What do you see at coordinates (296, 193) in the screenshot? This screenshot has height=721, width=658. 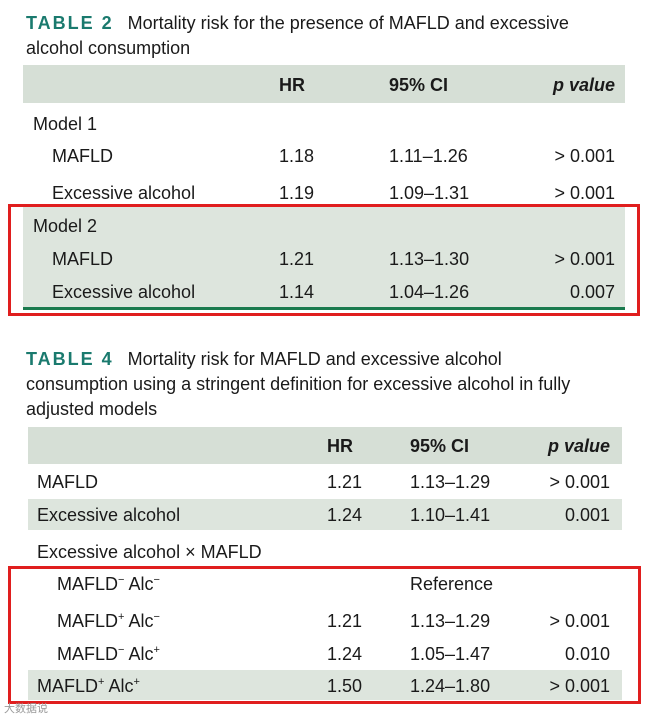 I see `table2-model1-row2-hr: 1.19` at bounding box center [296, 193].